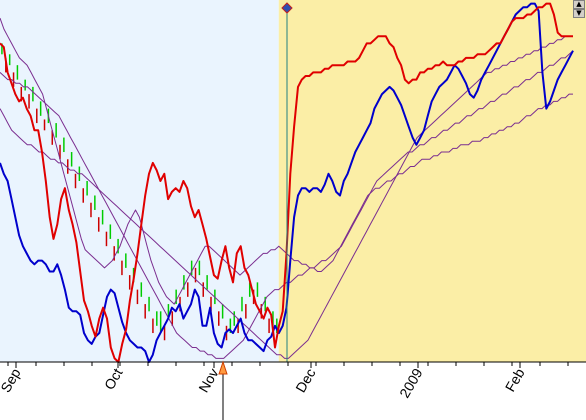 This screenshot has height=420, width=586. What do you see at coordinates (579, 4) in the screenshot?
I see `scroll-up-button: ▲` at bounding box center [579, 4].